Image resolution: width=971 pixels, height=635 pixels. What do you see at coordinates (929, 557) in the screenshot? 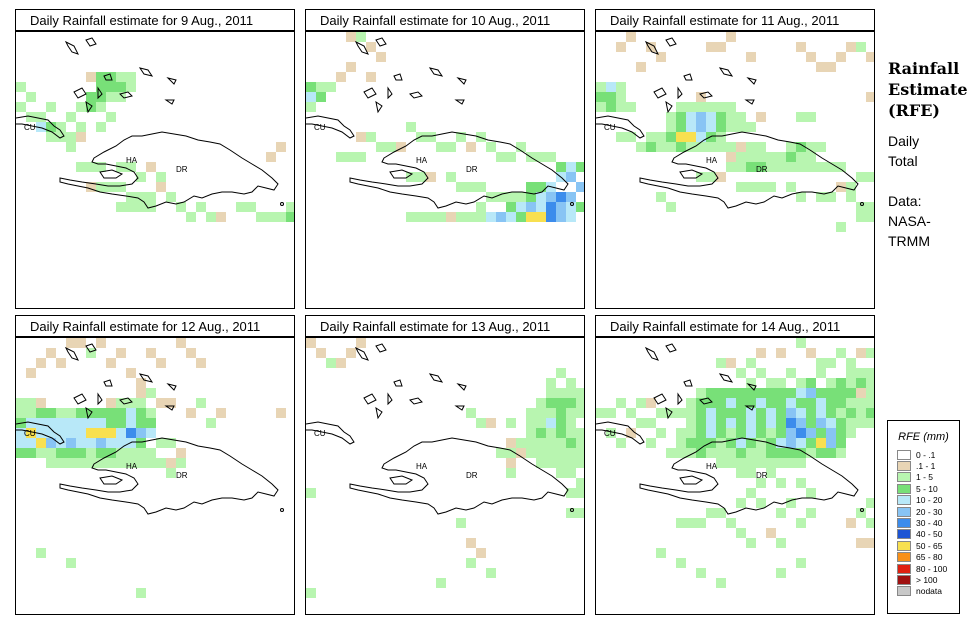
I see `legend-label: 65 - 80` at bounding box center [929, 557].